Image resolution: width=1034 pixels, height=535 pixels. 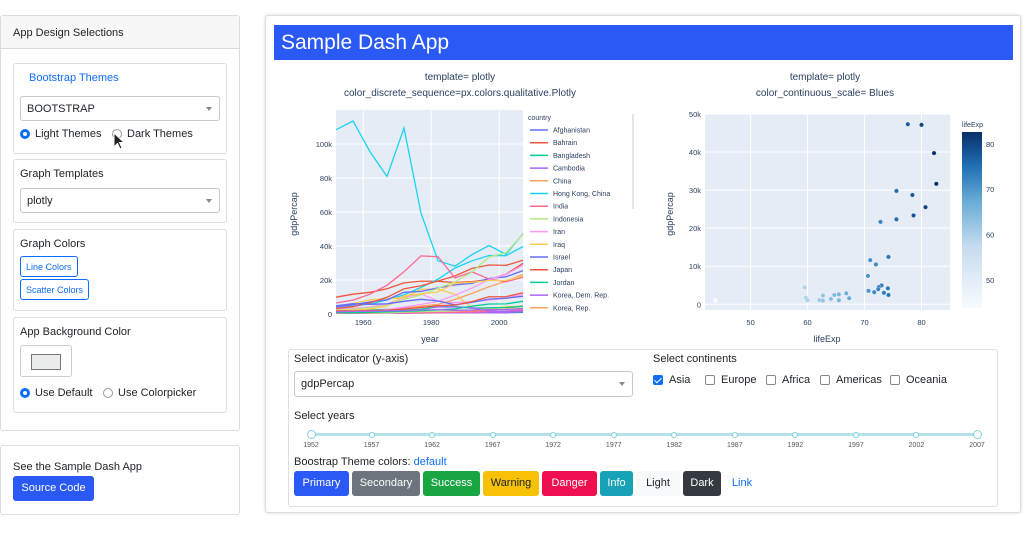 What do you see at coordinates (451, 483) in the screenshot?
I see `theme-button-success: Success` at bounding box center [451, 483].